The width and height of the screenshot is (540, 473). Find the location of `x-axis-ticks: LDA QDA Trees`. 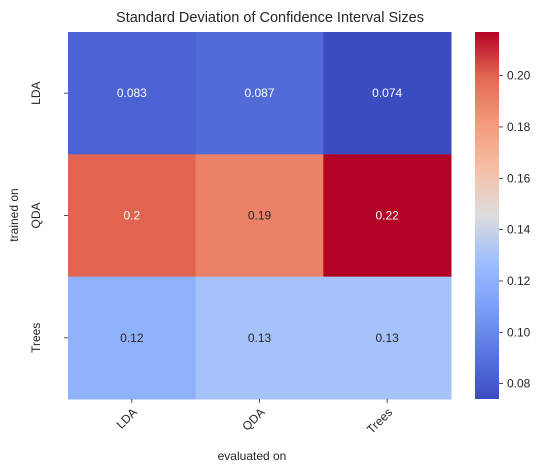

x-axis-ticks: LDA QDA Trees is located at coordinates (254, 418).